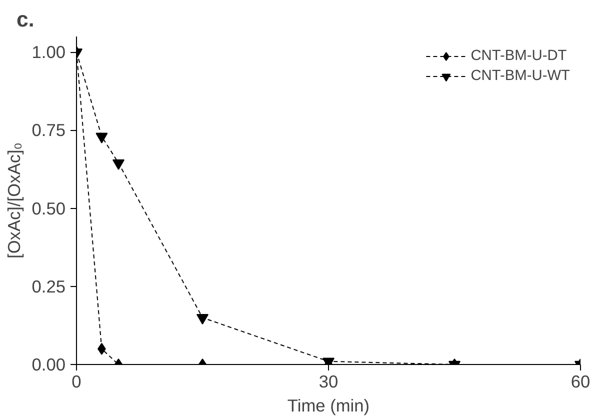 This screenshot has height=420, width=602. Describe the element at coordinates (49, 286) in the screenshot. I see `y-tick-label: 0.25` at that location.